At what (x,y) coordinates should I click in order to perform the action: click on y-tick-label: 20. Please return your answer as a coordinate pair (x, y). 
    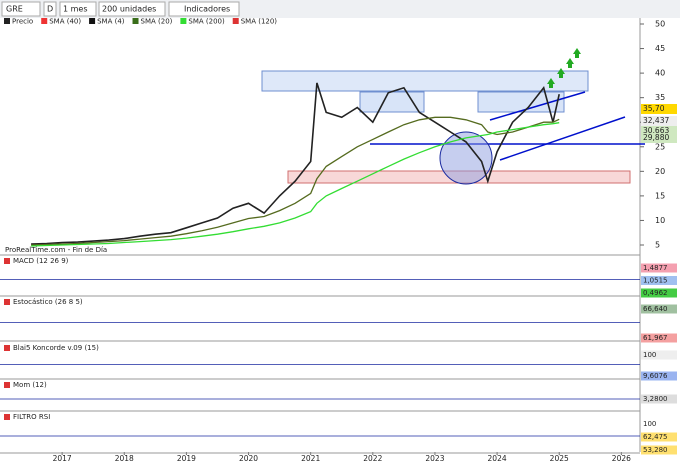
    Looking at the image, I should click on (660, 171).